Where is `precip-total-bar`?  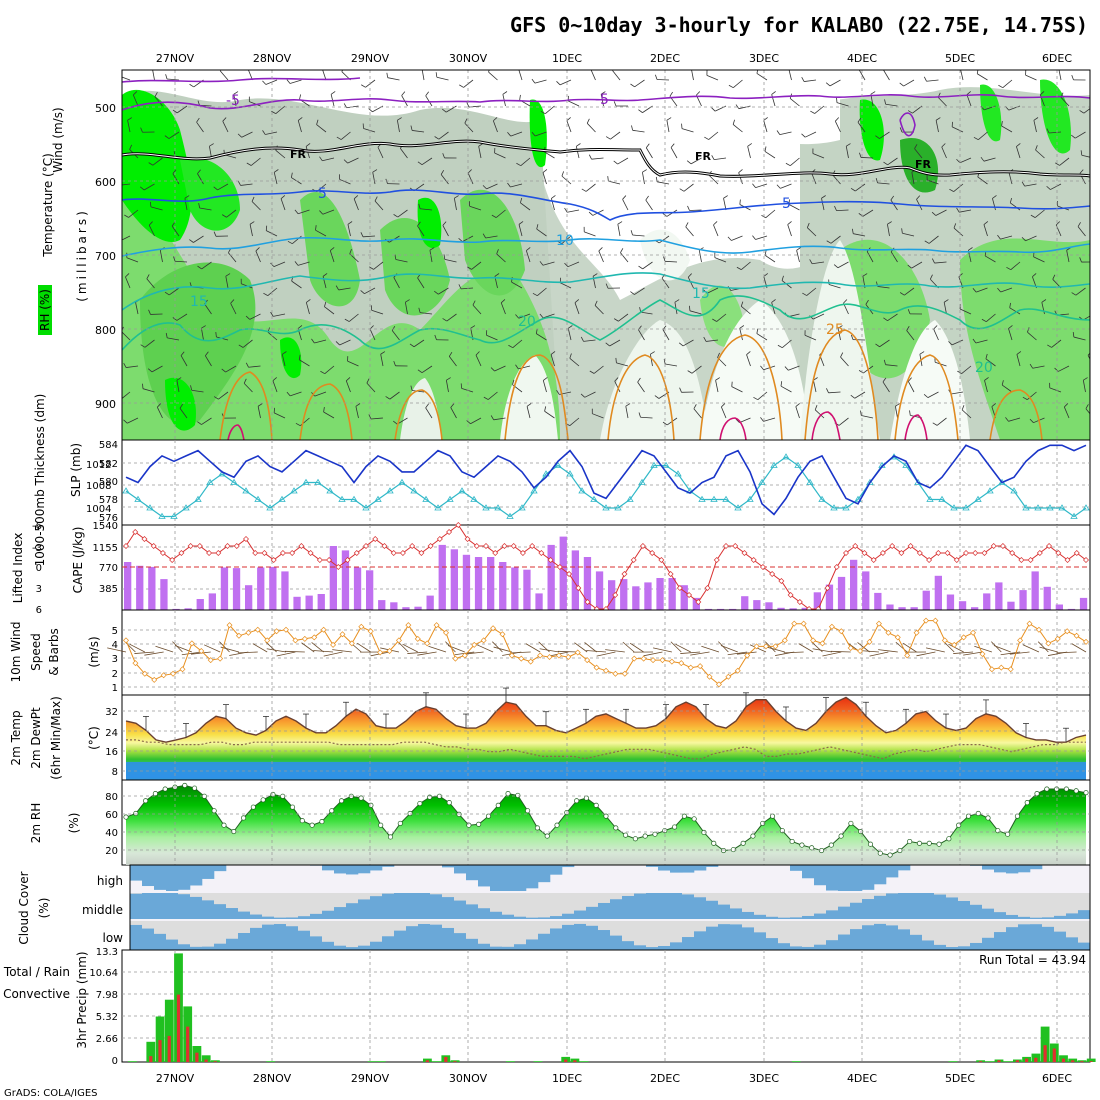 precip-total-bar is located at coordinates (436, 1061).